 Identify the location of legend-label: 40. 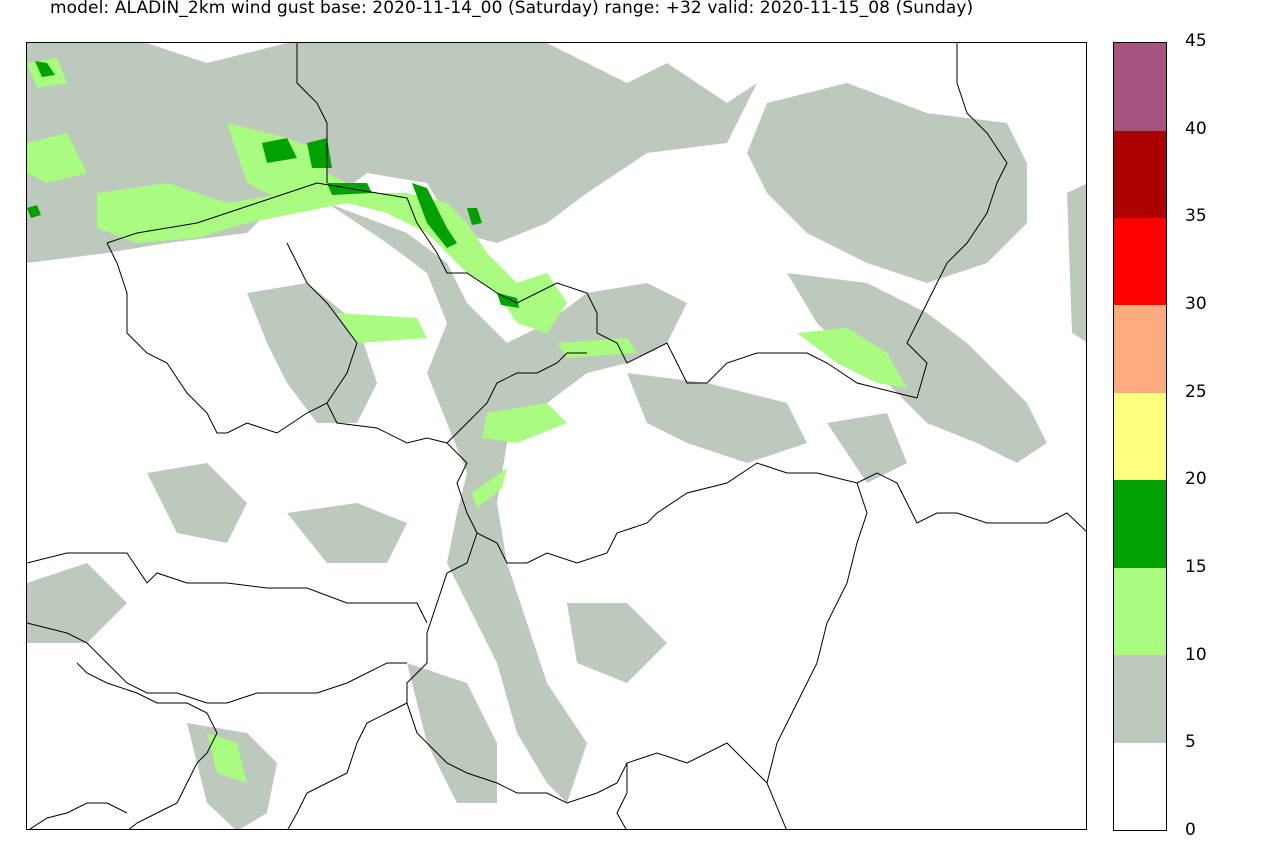
(1196, 128).